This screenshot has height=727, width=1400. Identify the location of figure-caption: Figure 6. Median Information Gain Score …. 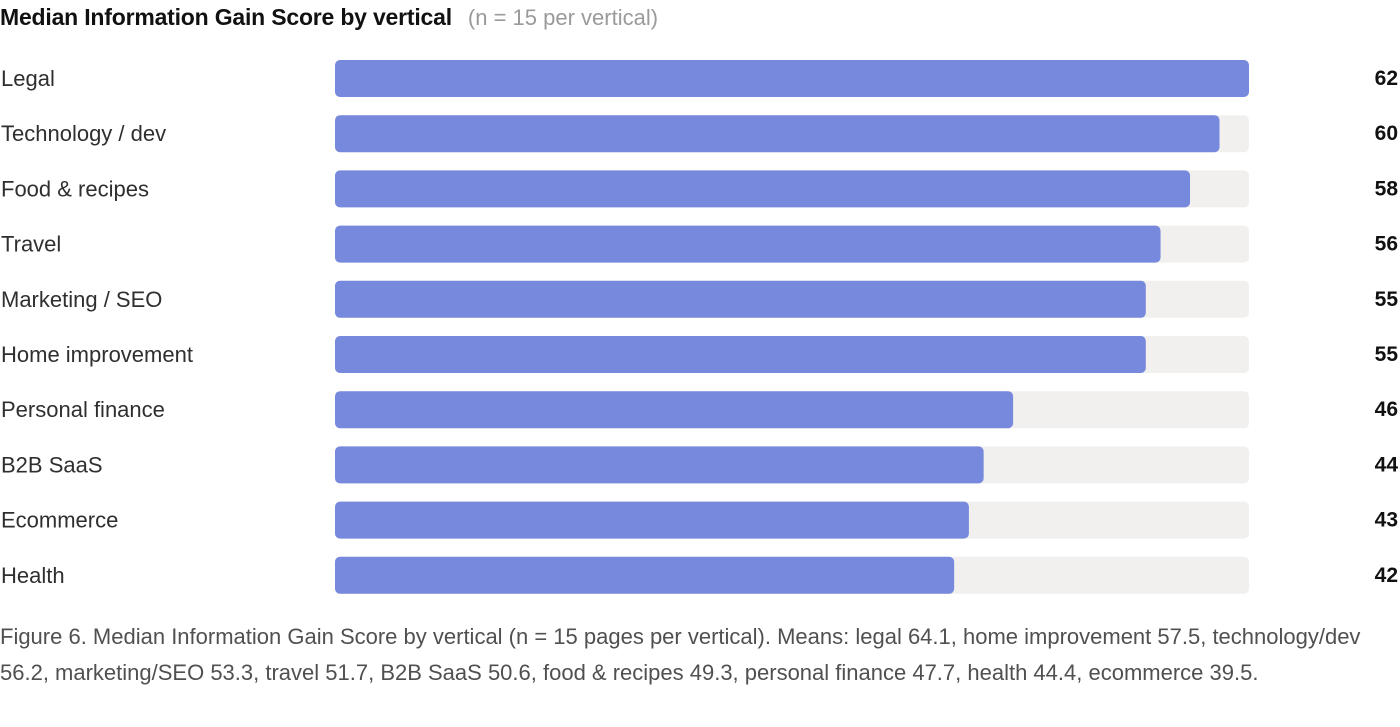
(680, 654).